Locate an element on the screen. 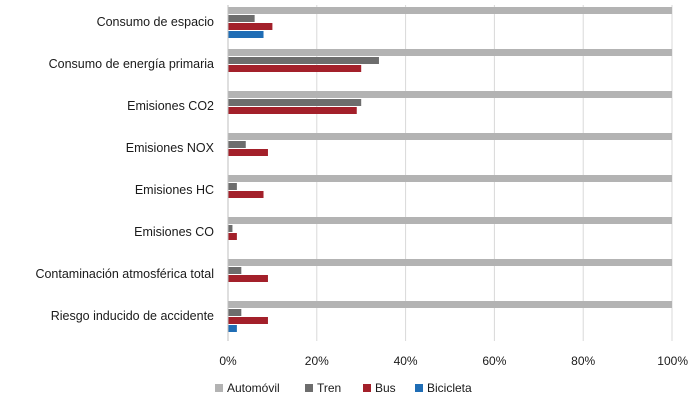 The height and width of the screenshot is (405, 696). x-tick-label: 60% is located at coordinates (494, 361).